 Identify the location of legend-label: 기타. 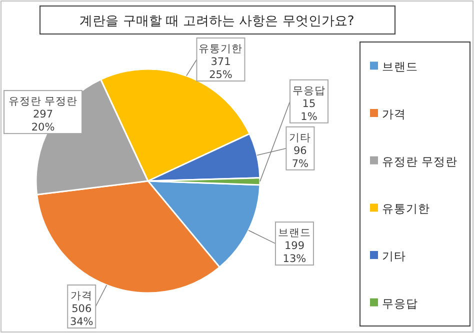
(394, 256).